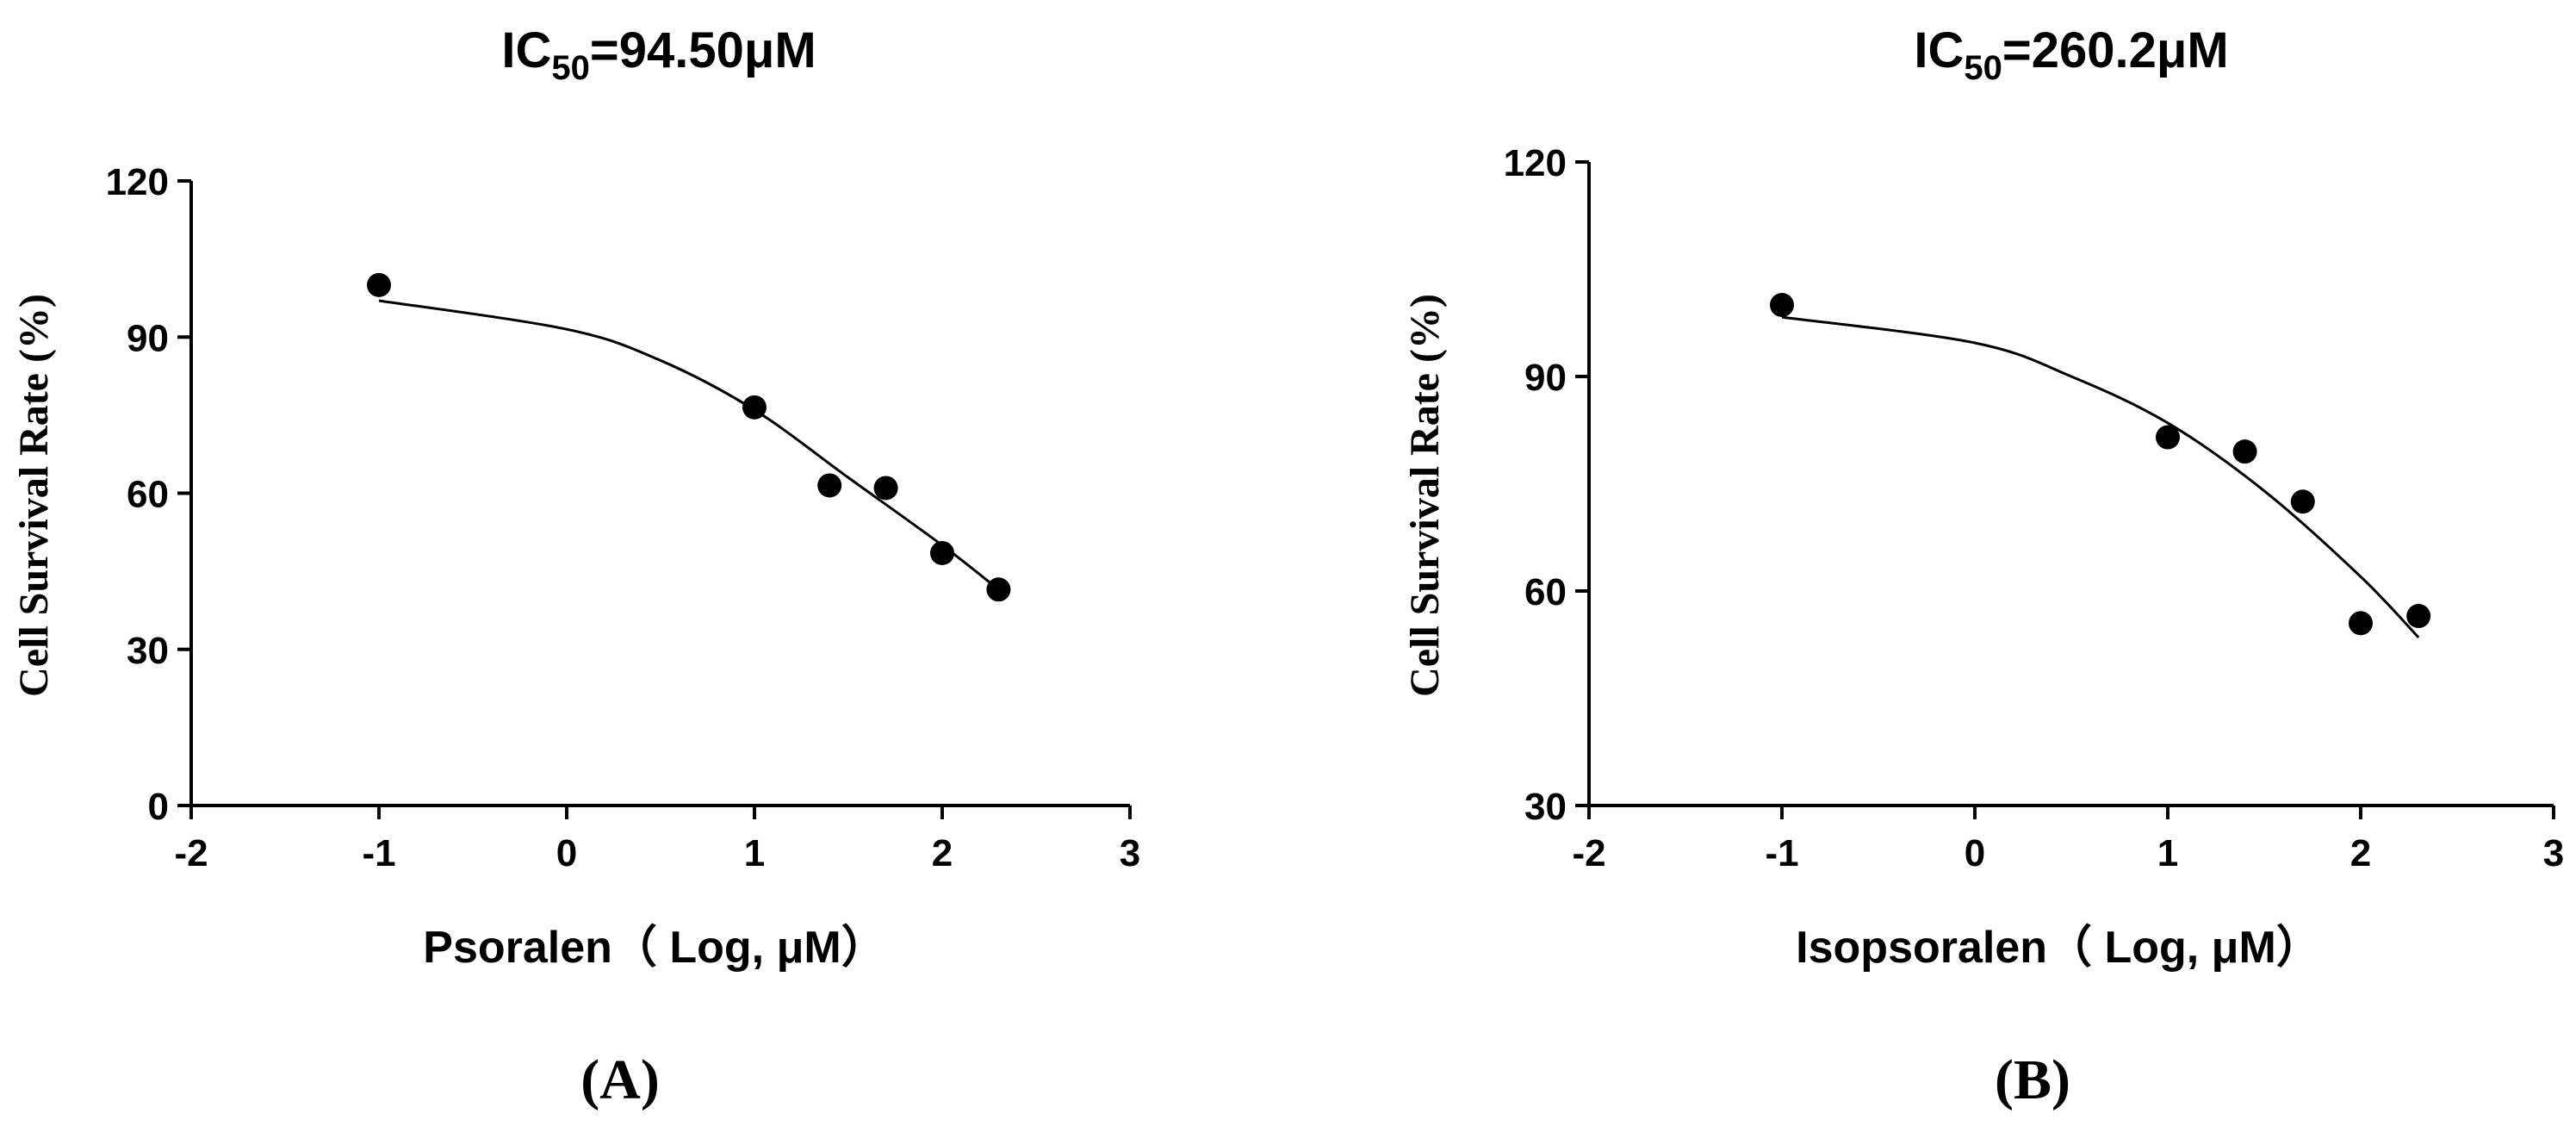  I want to click on panel-label-a: (A), so click(620, 1079).